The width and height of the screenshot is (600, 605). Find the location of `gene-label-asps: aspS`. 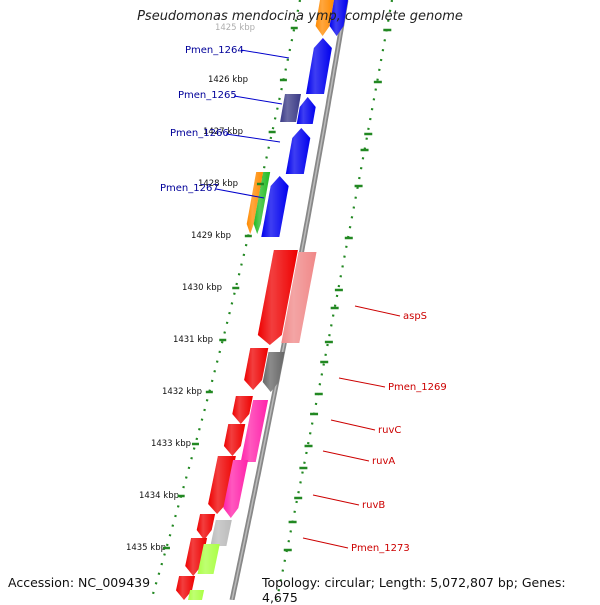

gene-label-asps: aspS is located at coordinates (415, 316).